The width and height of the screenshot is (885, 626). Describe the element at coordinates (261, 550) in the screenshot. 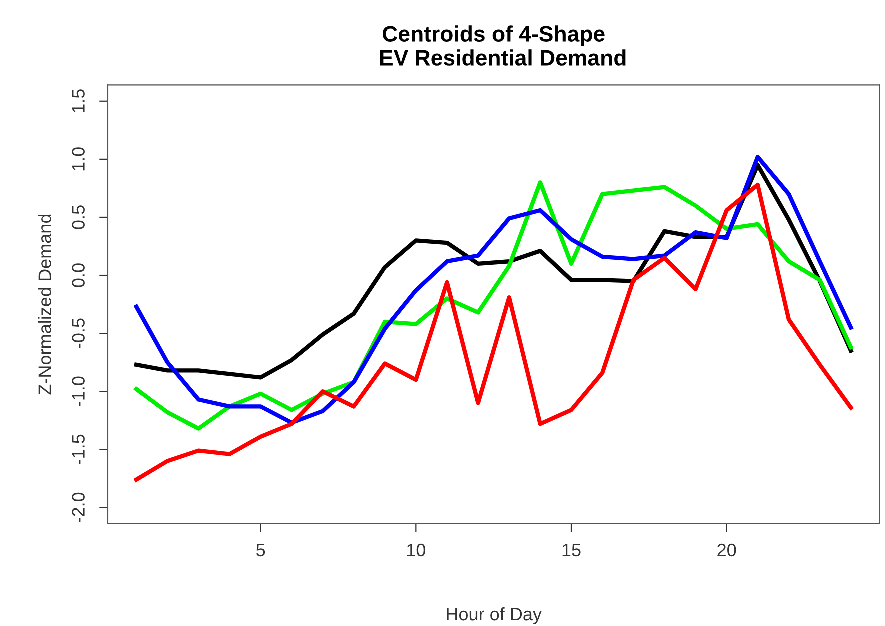

I see `x-tick-label: 5` at that location.